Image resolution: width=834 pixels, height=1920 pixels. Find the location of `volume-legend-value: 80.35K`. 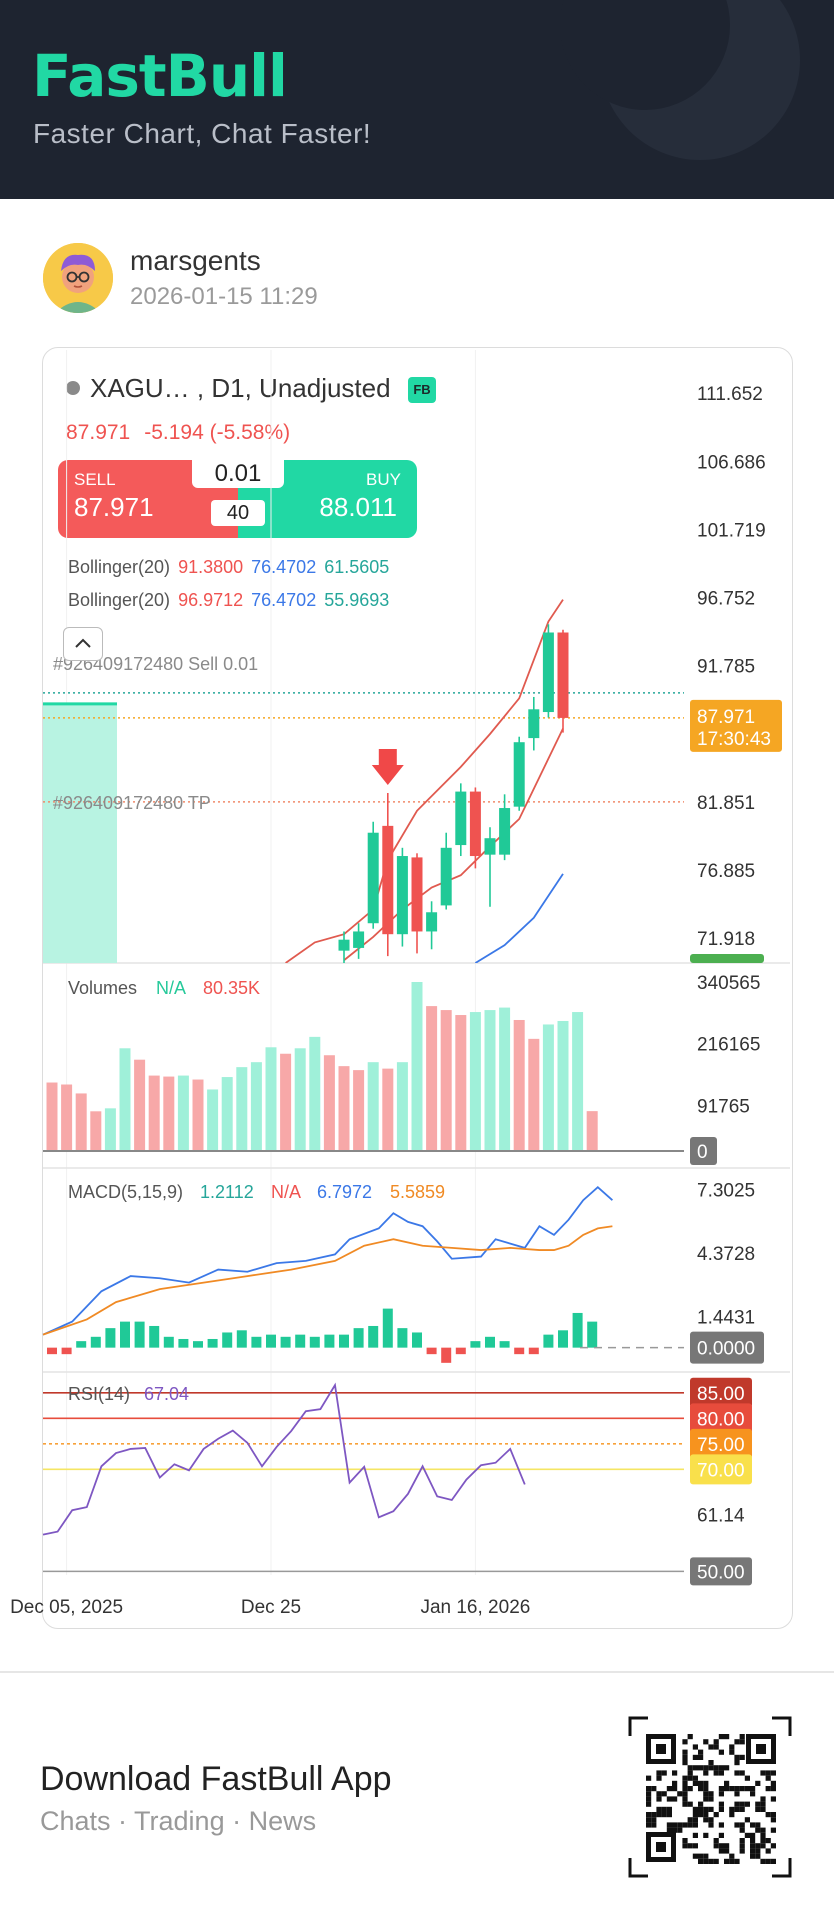

volume-legend-value: 80.35K is located at coordinates (231, 988).